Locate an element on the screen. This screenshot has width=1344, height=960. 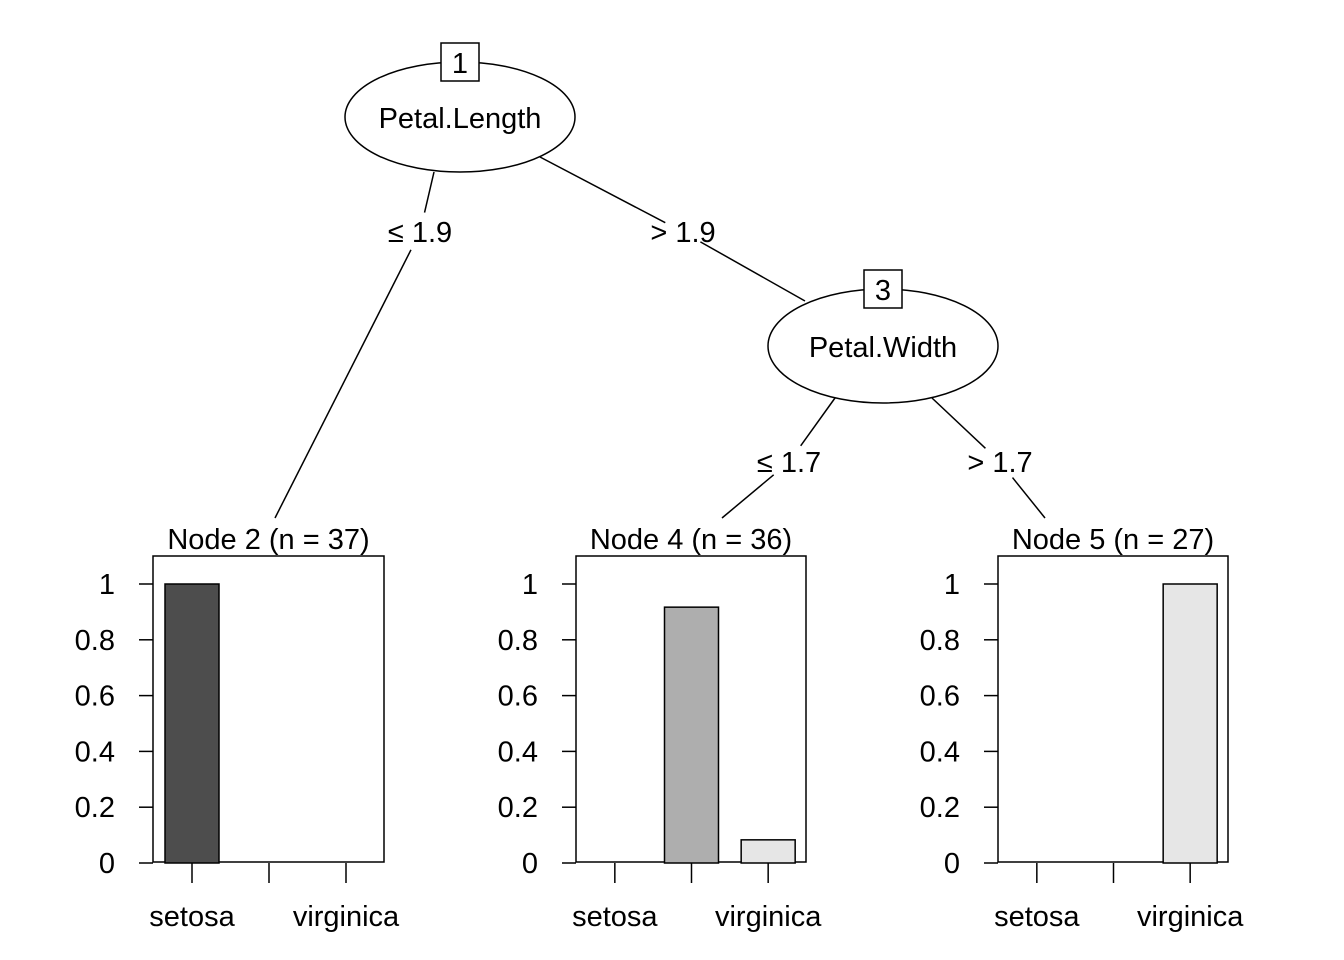
node-id-1: 1 is located at coordinates (460, 64).